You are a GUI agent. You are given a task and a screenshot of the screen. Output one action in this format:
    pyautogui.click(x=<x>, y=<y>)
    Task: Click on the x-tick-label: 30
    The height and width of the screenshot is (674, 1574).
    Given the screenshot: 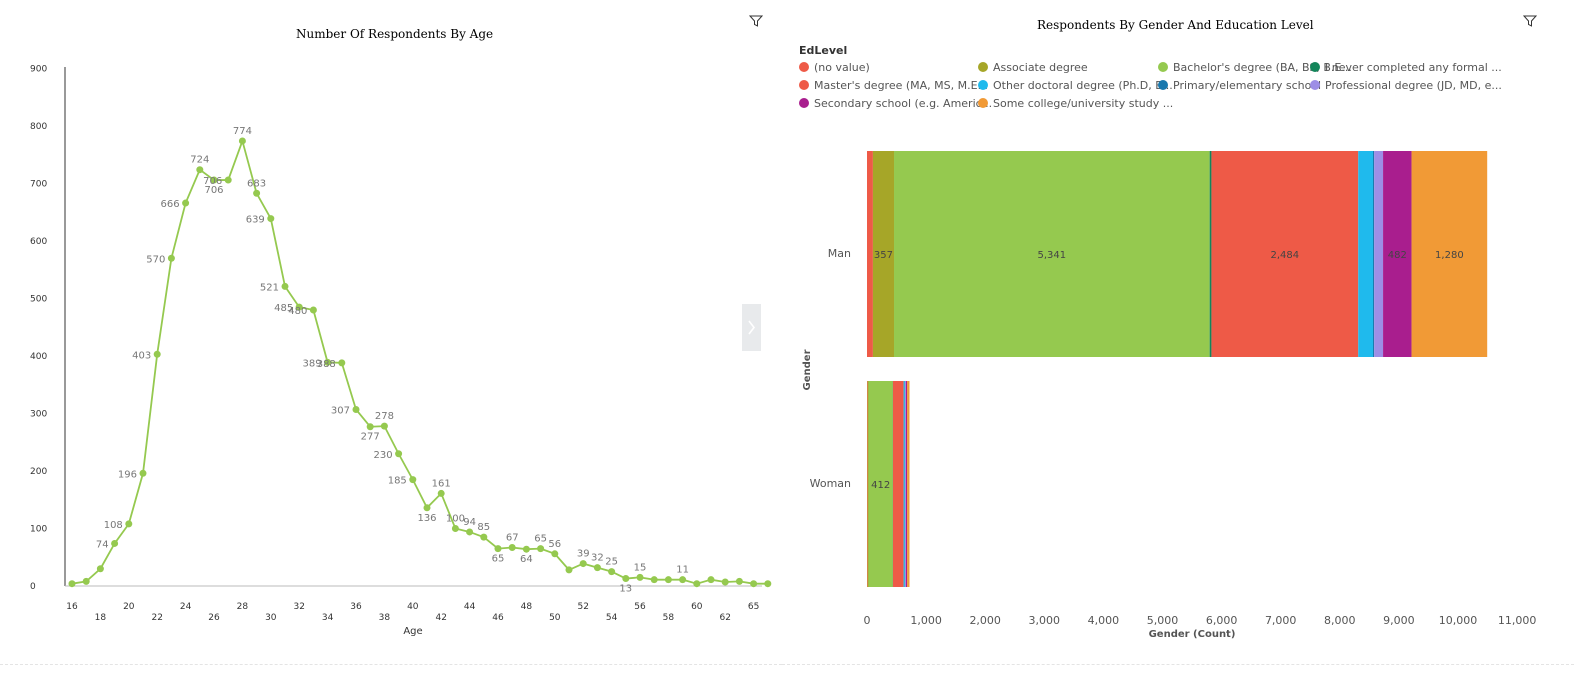 What is the action you would take?
    pyautogui.click(x=271, y=618)
    